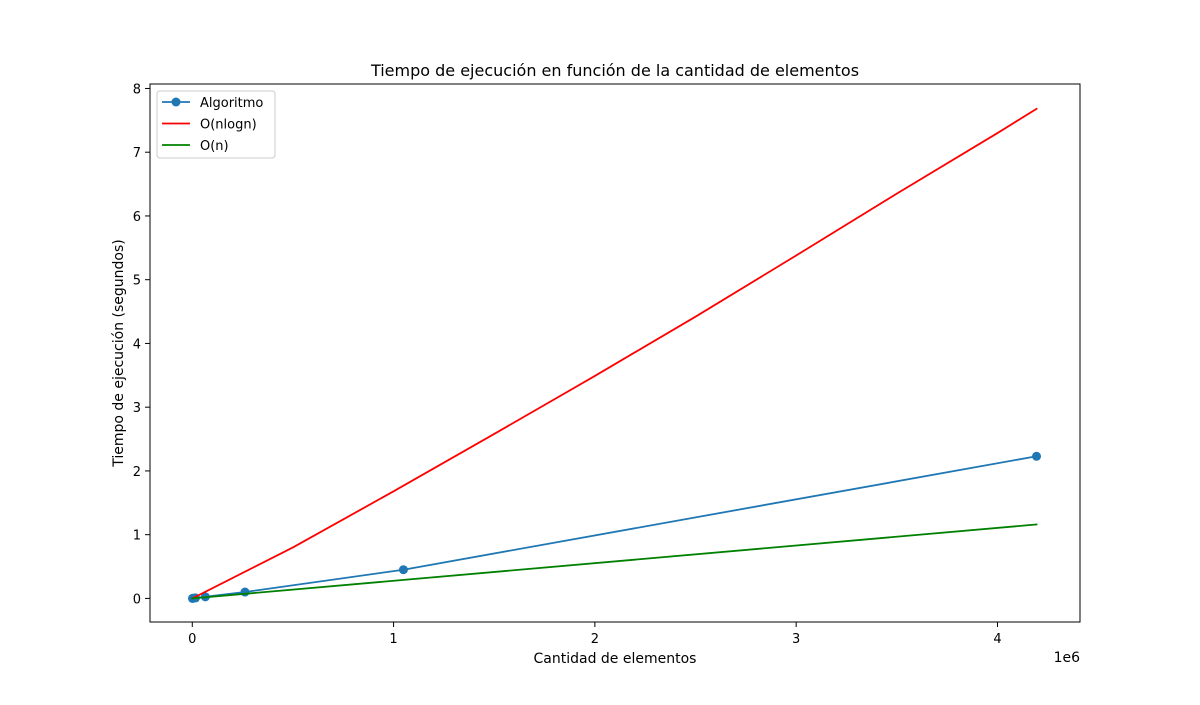 Image resolution: width=1200 pixels, height=705 pixels. Describe the element at coordinates (137, 89) in the screenshot. I see `y-tick-label: 8` at that location.